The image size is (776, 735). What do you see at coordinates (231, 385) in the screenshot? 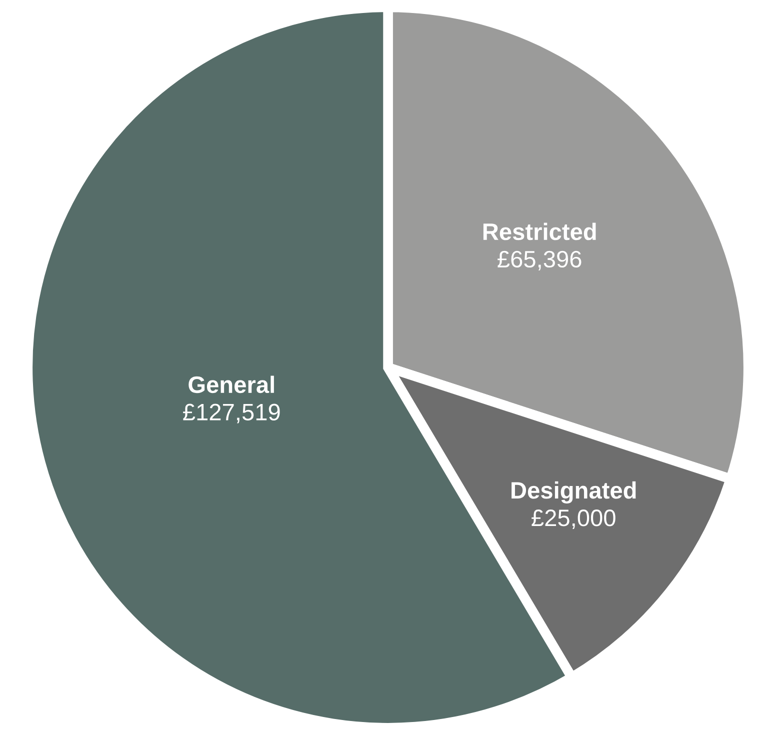
I see `slice-label: General` at bounding box center [231, 385].